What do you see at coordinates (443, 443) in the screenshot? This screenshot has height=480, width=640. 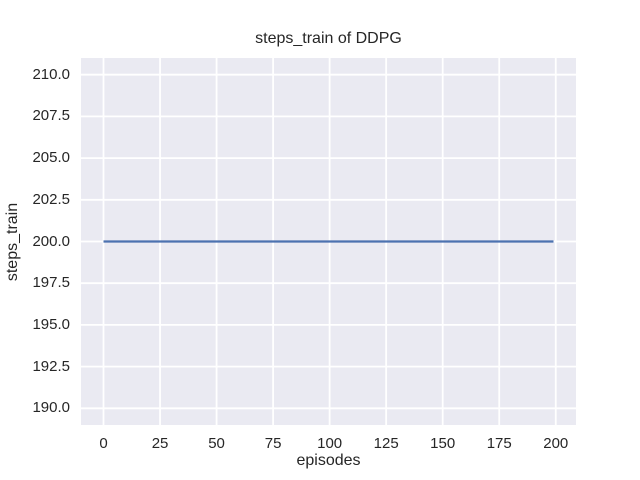 I see `x-tick-label: 150` at bounding box center [443, 443].